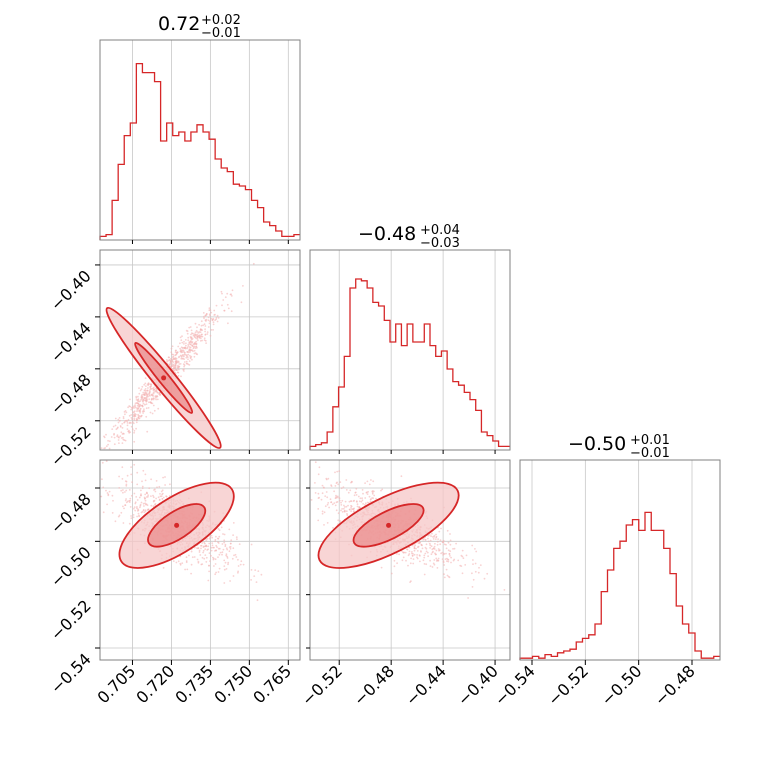  I want to click on title-1-minus: −0.01, so click(221, 33).